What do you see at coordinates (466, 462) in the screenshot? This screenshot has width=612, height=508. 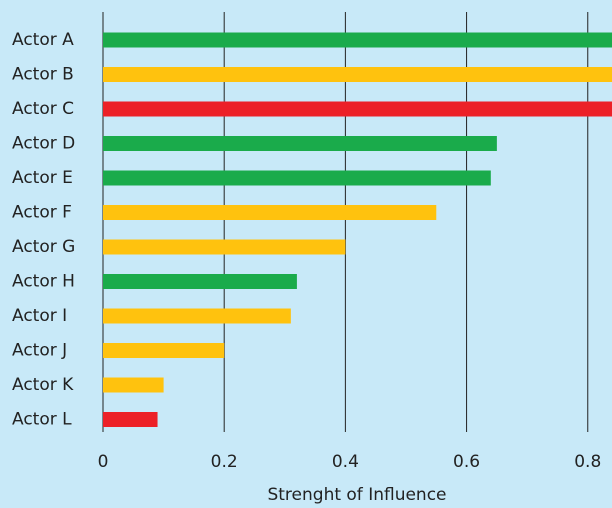 I see `x-tick-label: 0.6` at bounding box center [466, 462].